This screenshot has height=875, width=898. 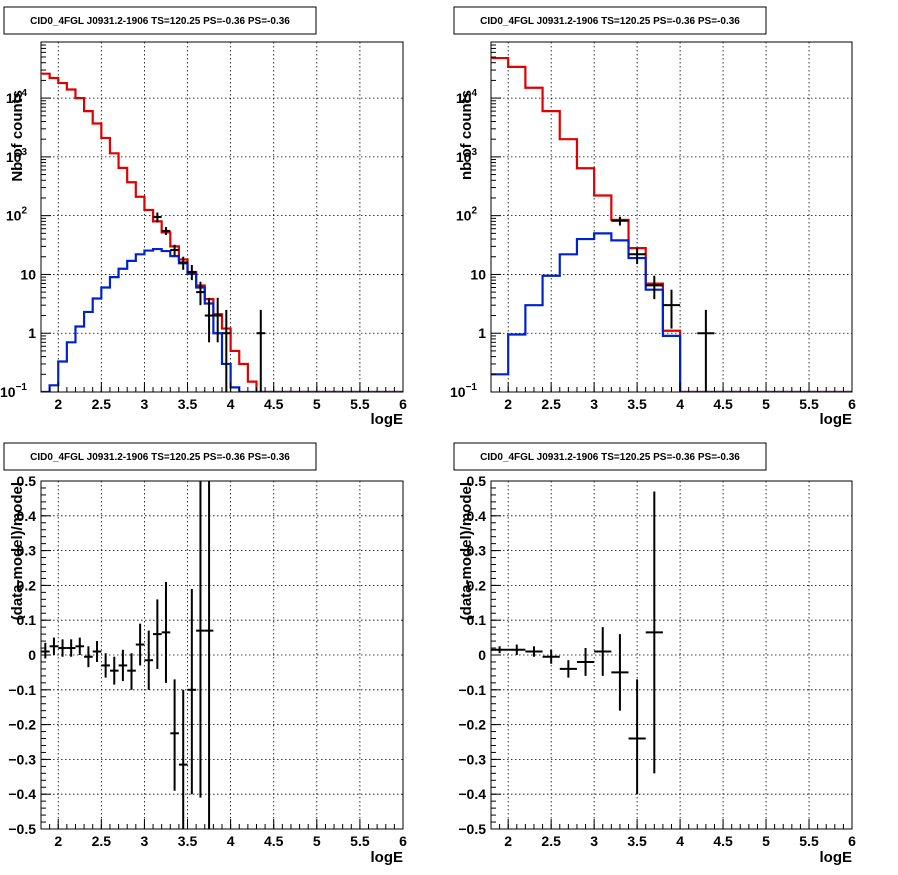 I want to click on y-tick-label: 0.3, so click(x=477, y=551).